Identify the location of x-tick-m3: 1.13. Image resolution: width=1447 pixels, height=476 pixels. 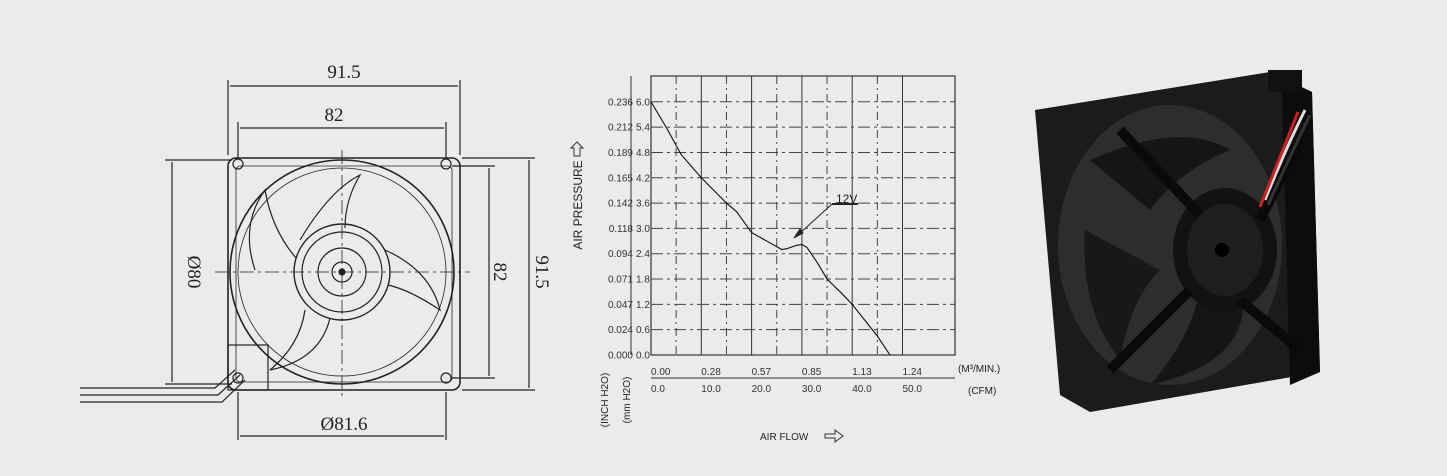
(862, 372).